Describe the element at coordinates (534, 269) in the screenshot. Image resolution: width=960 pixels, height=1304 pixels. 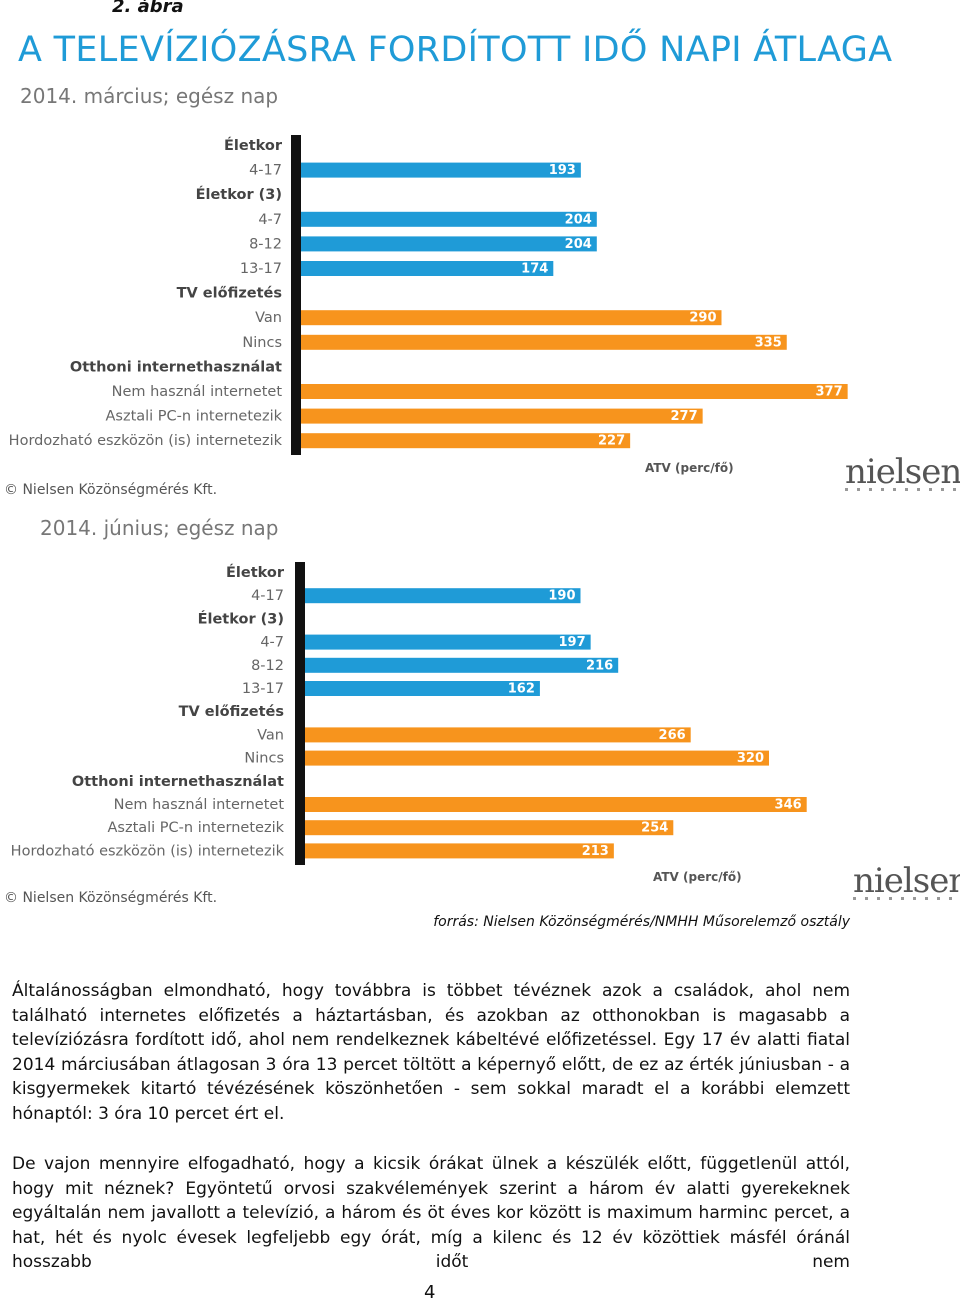
I see `value-label: 174` at that location.